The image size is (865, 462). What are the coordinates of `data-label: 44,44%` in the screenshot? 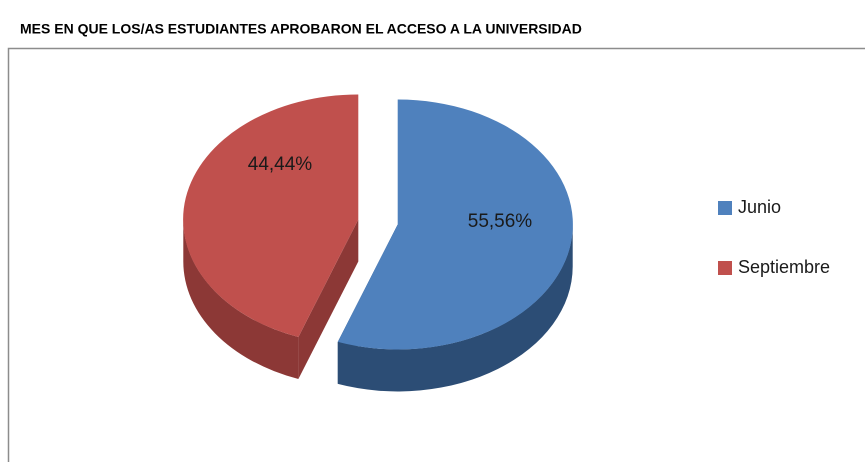 It's located at (280, 164).